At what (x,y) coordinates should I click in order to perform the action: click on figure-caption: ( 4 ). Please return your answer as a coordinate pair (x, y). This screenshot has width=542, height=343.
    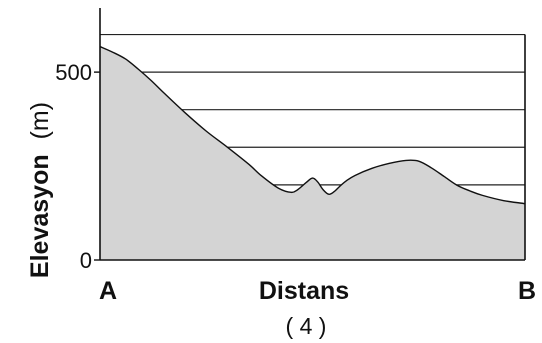
    Looking at the image, I should click on (306, 326).